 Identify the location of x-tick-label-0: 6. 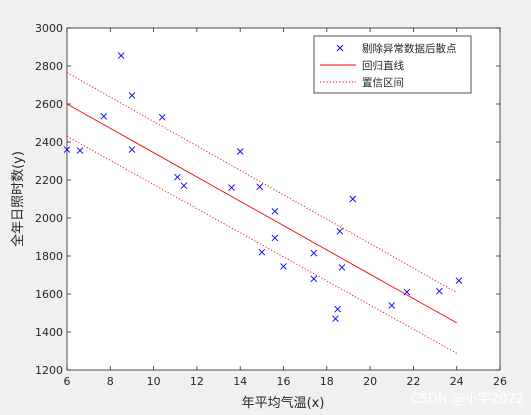
(67, 381).